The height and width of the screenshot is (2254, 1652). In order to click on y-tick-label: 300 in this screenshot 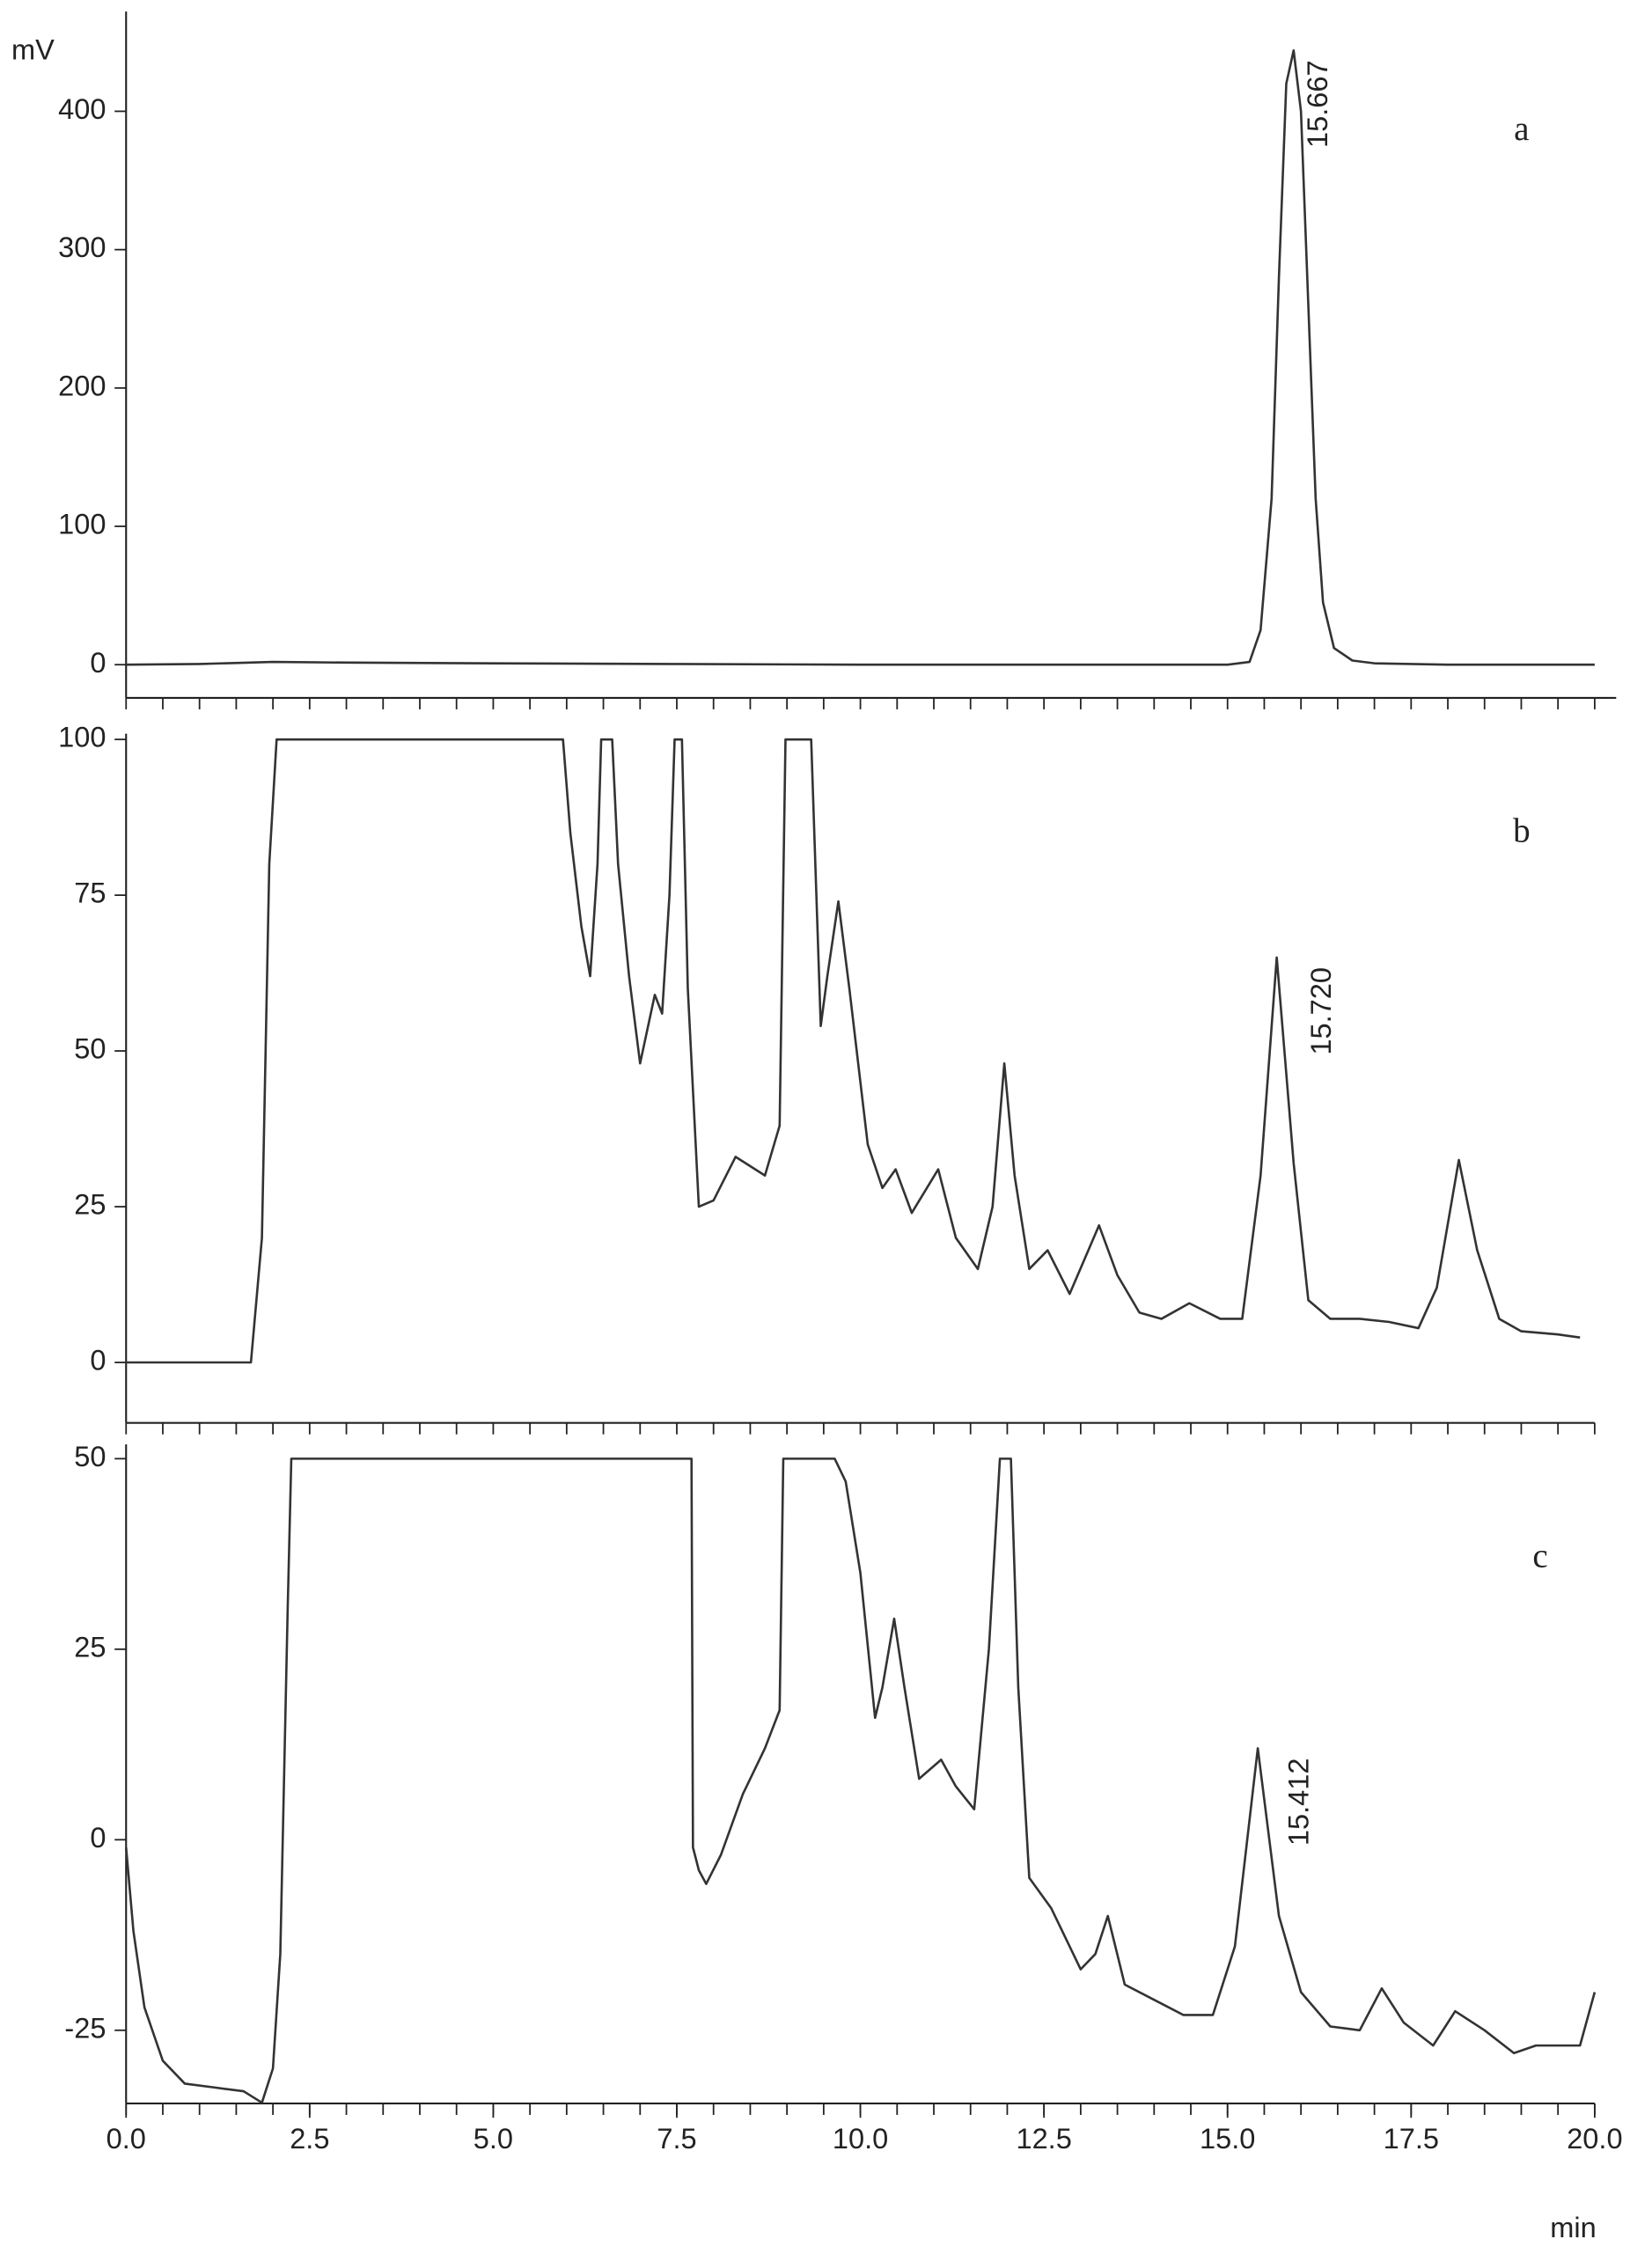, I will do `click(82, 247)`.